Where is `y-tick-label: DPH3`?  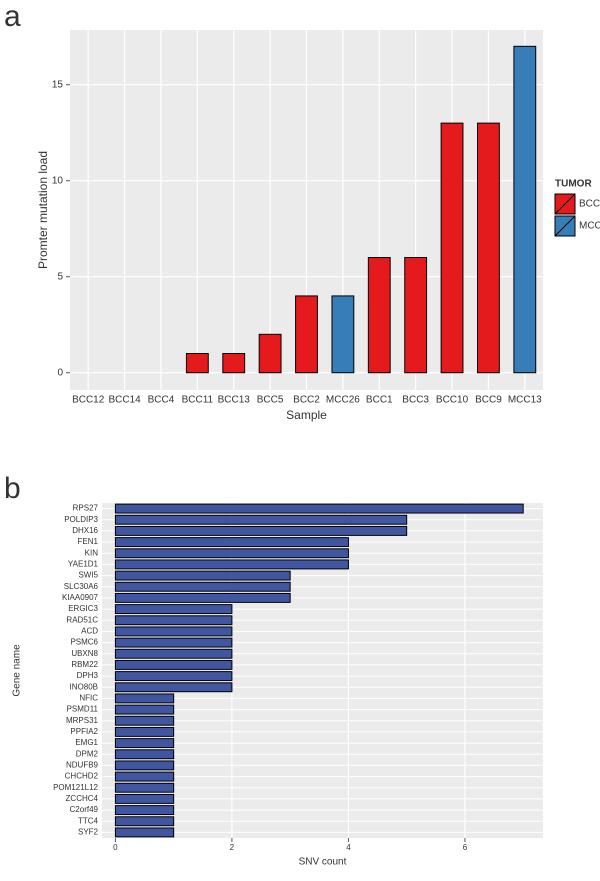 y-tick-label: DPH3 is located at coordinates (88, 675).